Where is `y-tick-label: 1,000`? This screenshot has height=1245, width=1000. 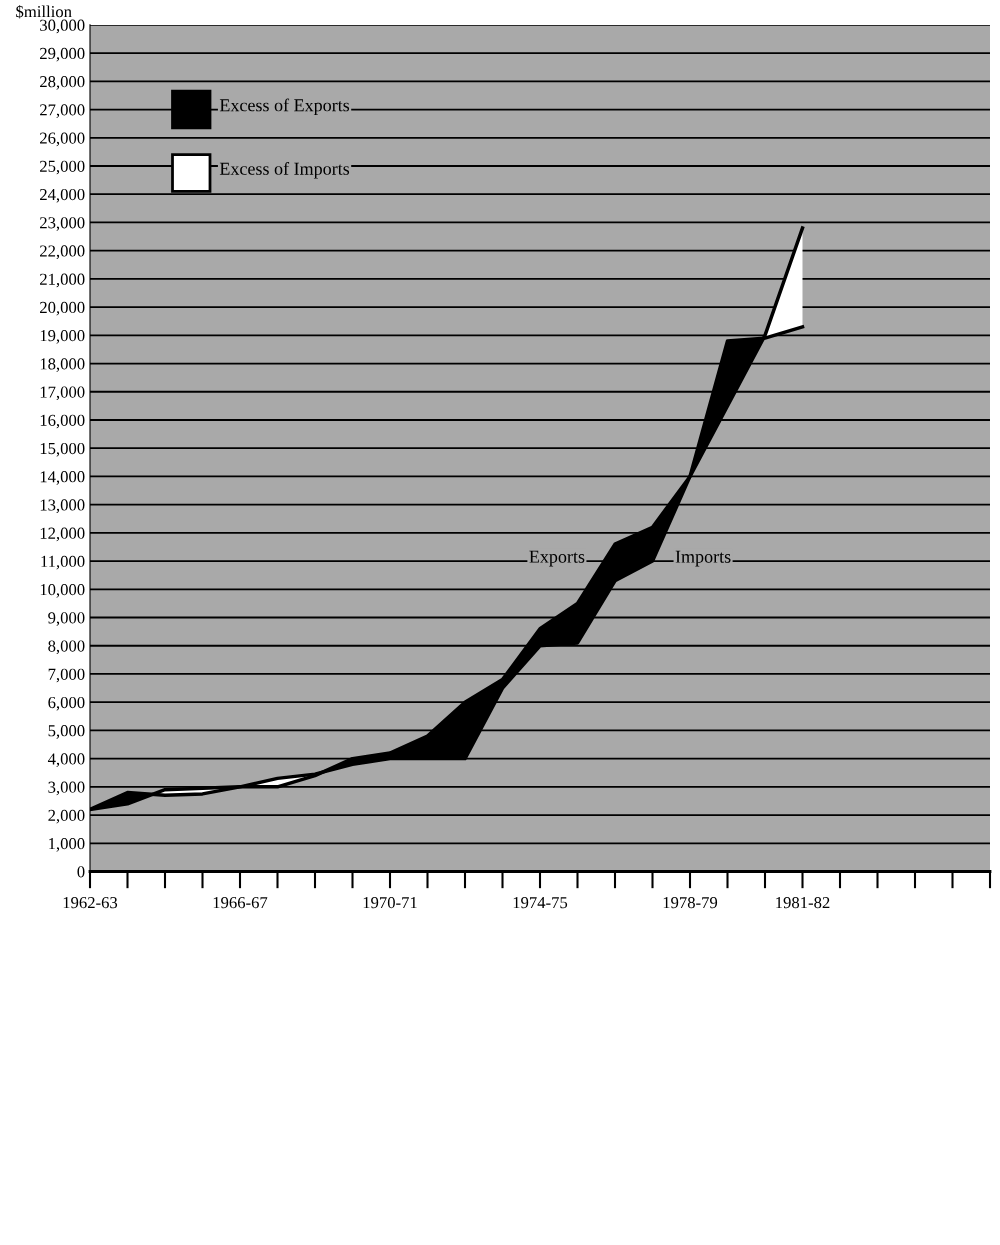
y-tick-label: 1,000 is located at coordinates (67, 844).